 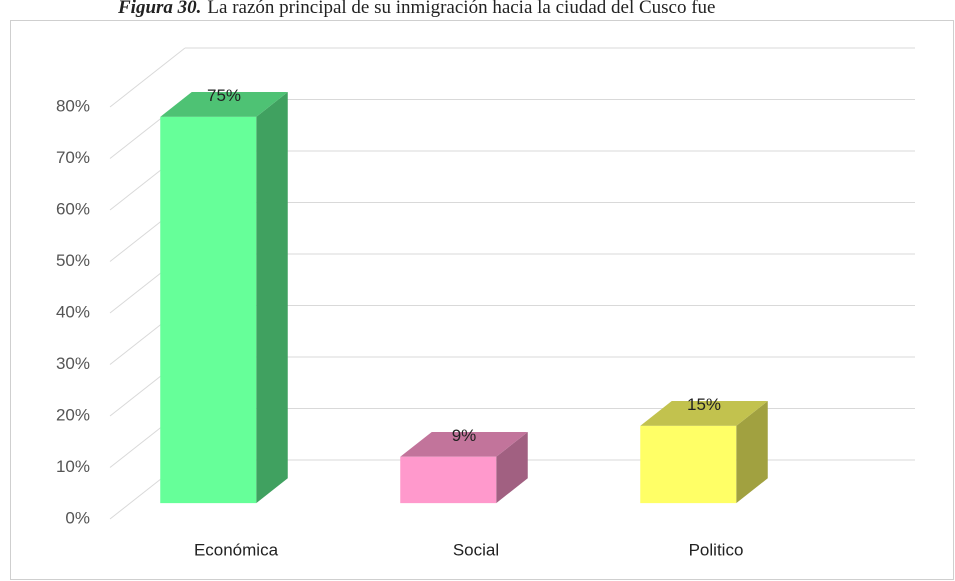 What do you see at coordinates (147, 77) in the screenshot?
I see `grid-line` at bounding box center [147, 77].